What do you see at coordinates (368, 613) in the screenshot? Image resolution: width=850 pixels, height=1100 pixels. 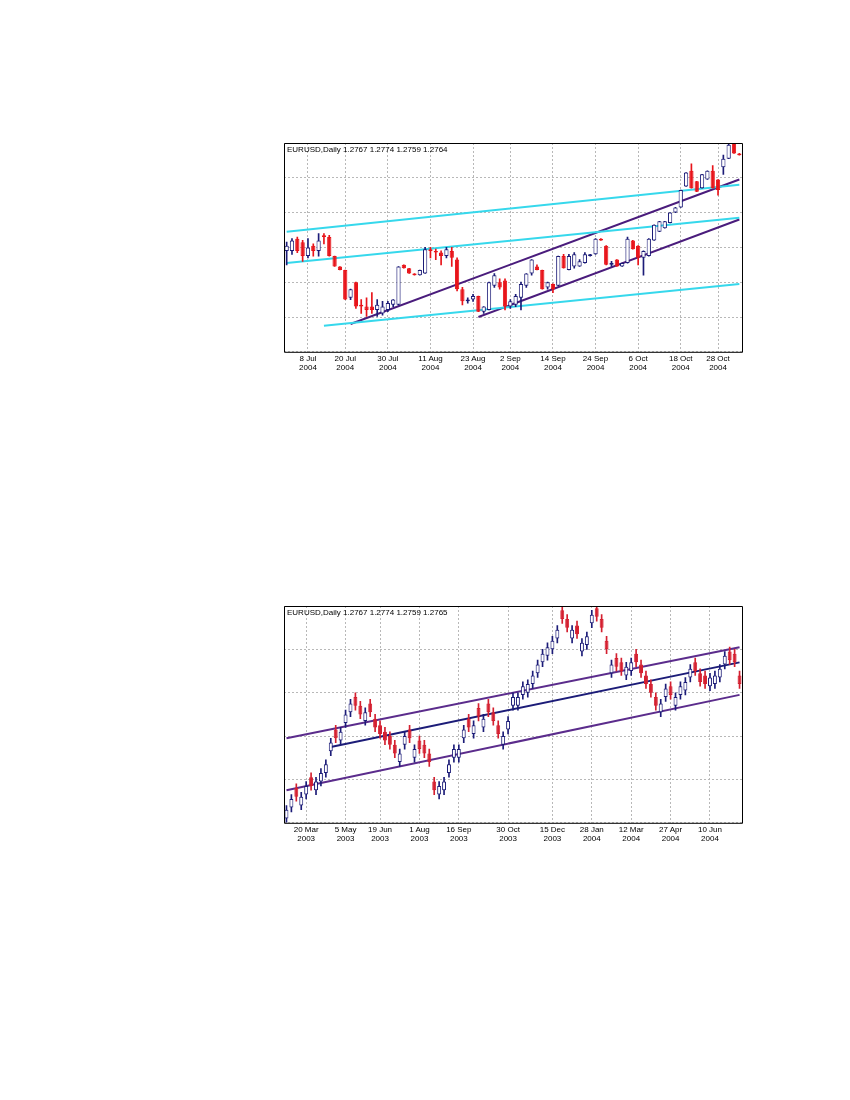 I see `chart-title: EURUSD,Daily 1.2767 1.2774 1.2759 1.2765` at bounding box center [368, 613].